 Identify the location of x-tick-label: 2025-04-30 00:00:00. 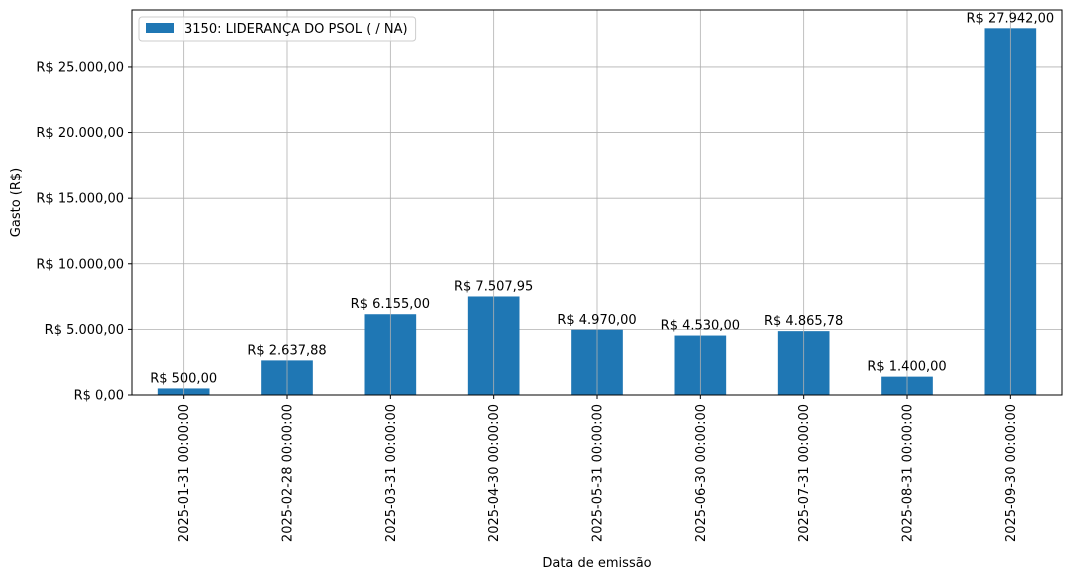
(494, 473).